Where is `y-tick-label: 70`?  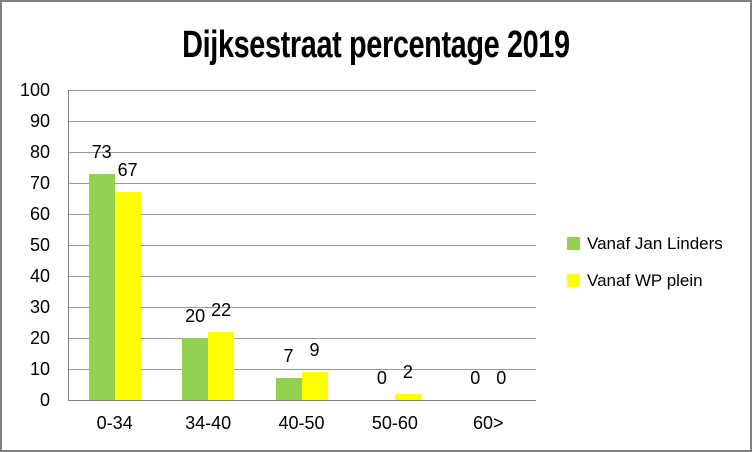 y-tick-label: 70 is located at coordinates (39, 183).